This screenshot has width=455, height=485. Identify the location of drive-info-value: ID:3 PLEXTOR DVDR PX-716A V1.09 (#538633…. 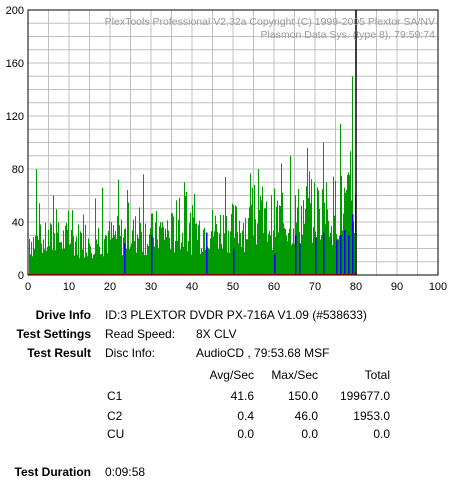
(236, 315).